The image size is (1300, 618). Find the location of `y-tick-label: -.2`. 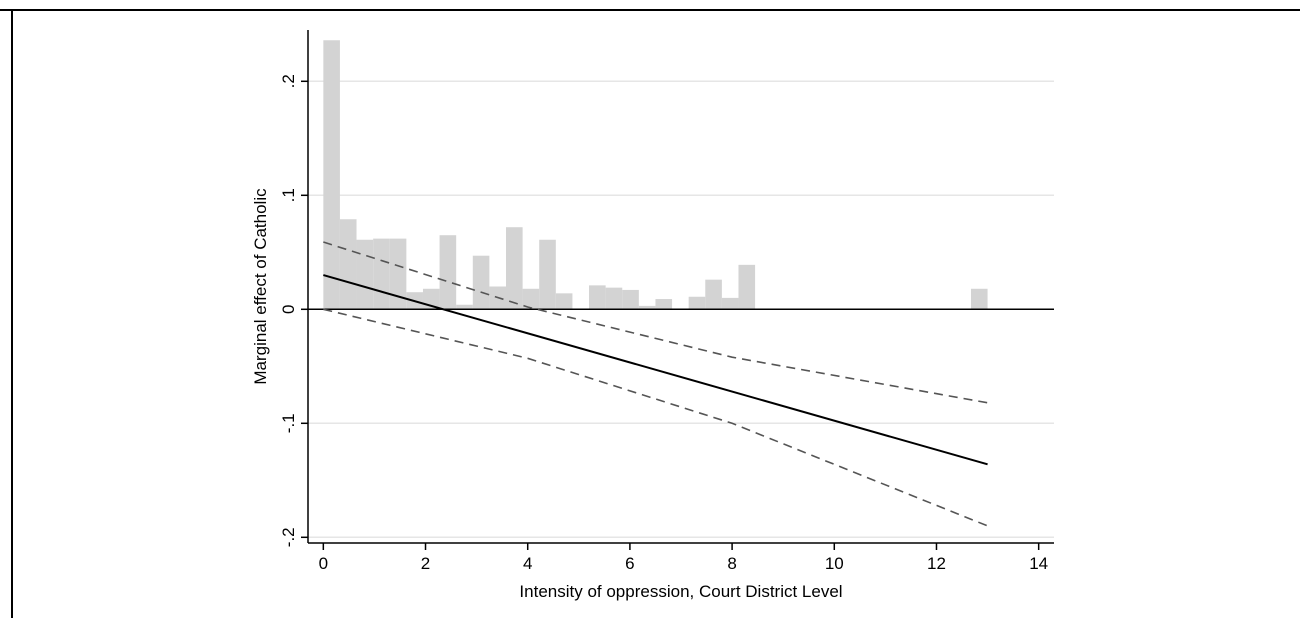

y-tick-label: -.2 is located at coordinates (288, 537).